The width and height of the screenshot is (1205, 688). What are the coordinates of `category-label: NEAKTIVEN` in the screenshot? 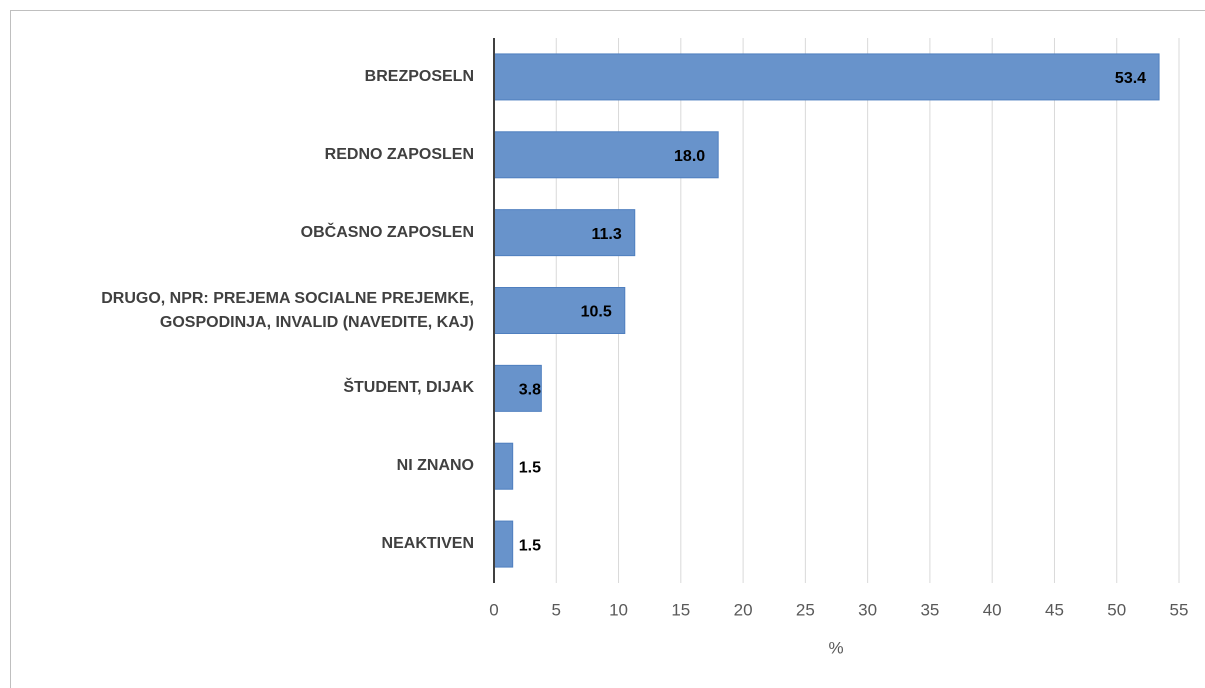 It's located at (427, 544).